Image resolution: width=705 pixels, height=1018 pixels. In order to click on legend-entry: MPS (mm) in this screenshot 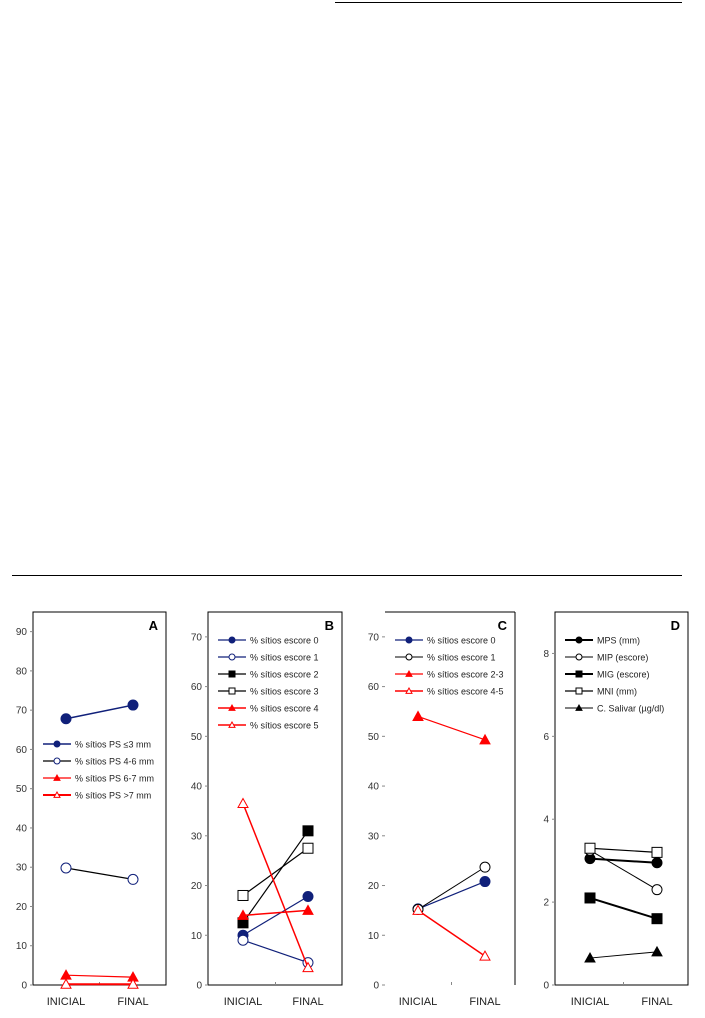, I will do `click(602, 641)`.